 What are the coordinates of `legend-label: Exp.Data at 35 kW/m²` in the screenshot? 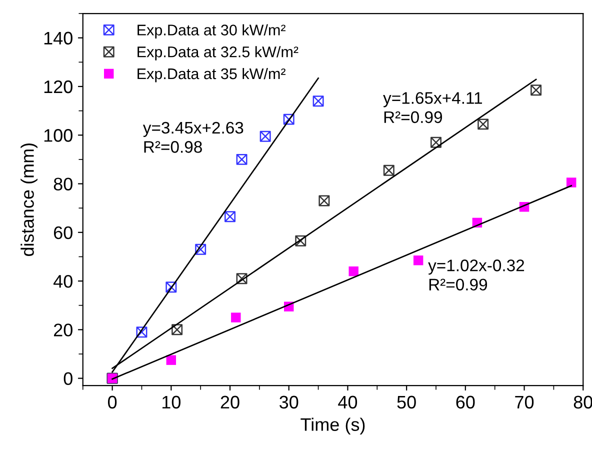 It's located at (212, 75).